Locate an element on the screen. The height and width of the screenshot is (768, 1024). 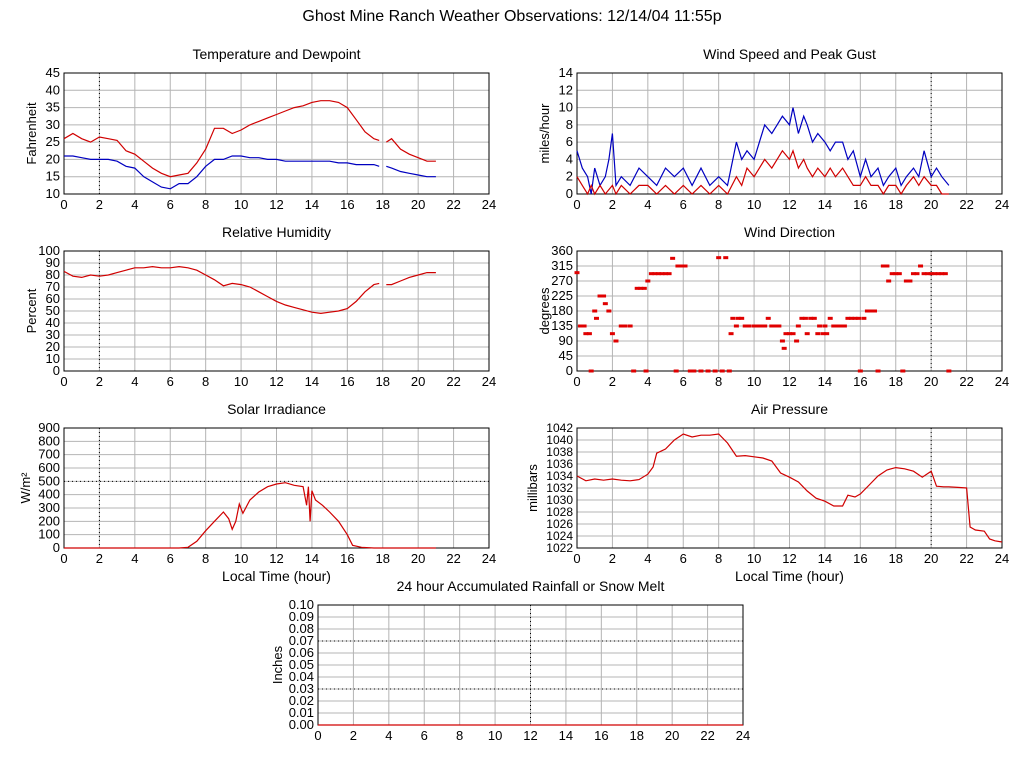
y-tick-label: 1032 is located at coordinates (559, 488).